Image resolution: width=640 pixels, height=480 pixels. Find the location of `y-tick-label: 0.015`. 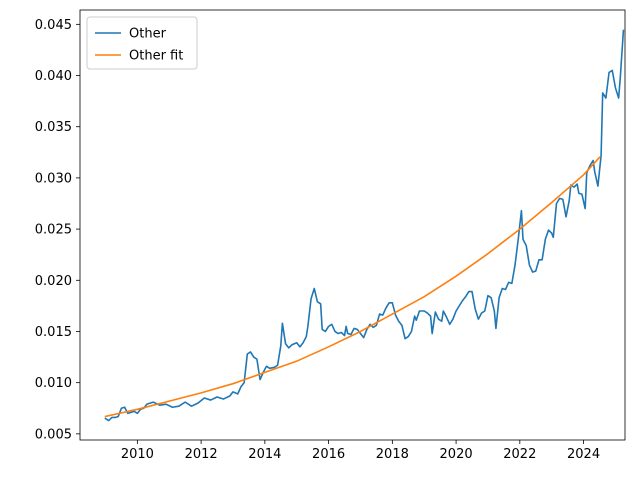

y-tick-label: 0.015 is located at coordinates (53, 332).